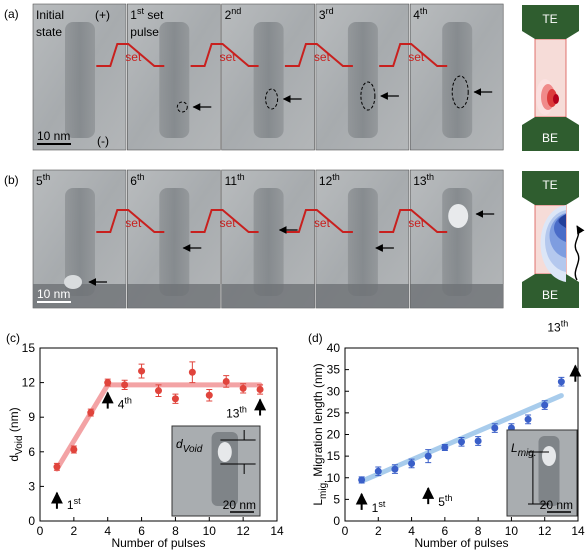 Image resolution: width=587 pixels, height=553 pixels. Describe the element at coordinates (236, 11) in the screenshot. I see `text-part: nd` at that location.